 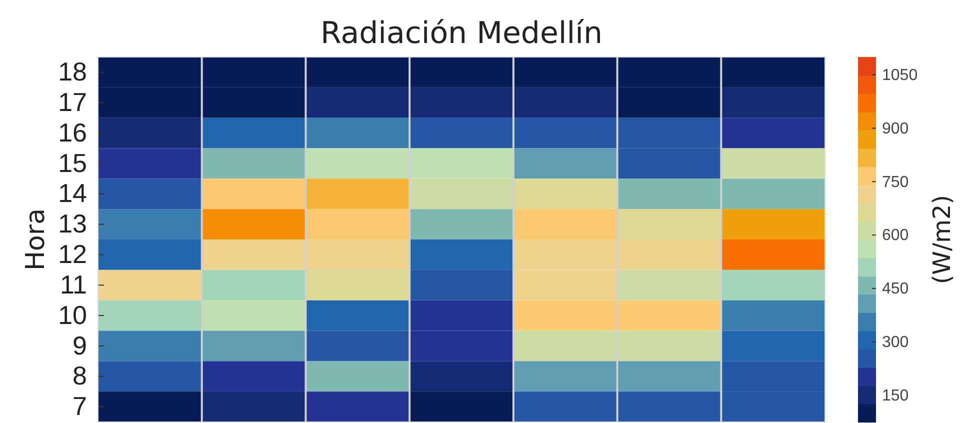 I want to click on y-tick-label: 17, so click(x=72, y=101).